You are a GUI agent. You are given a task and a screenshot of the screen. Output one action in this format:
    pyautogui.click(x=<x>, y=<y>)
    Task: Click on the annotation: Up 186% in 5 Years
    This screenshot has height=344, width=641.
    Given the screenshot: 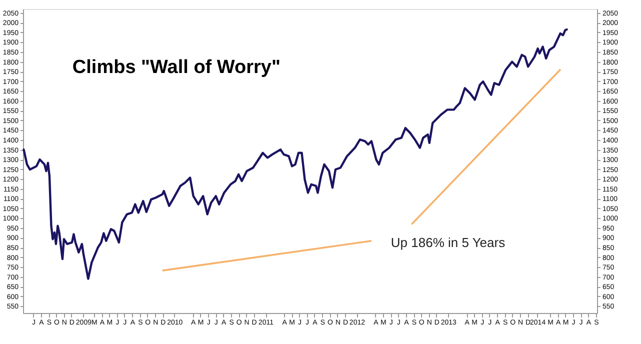 What is the action you would take?
    pyautogui.click(x=448, y=242)
    